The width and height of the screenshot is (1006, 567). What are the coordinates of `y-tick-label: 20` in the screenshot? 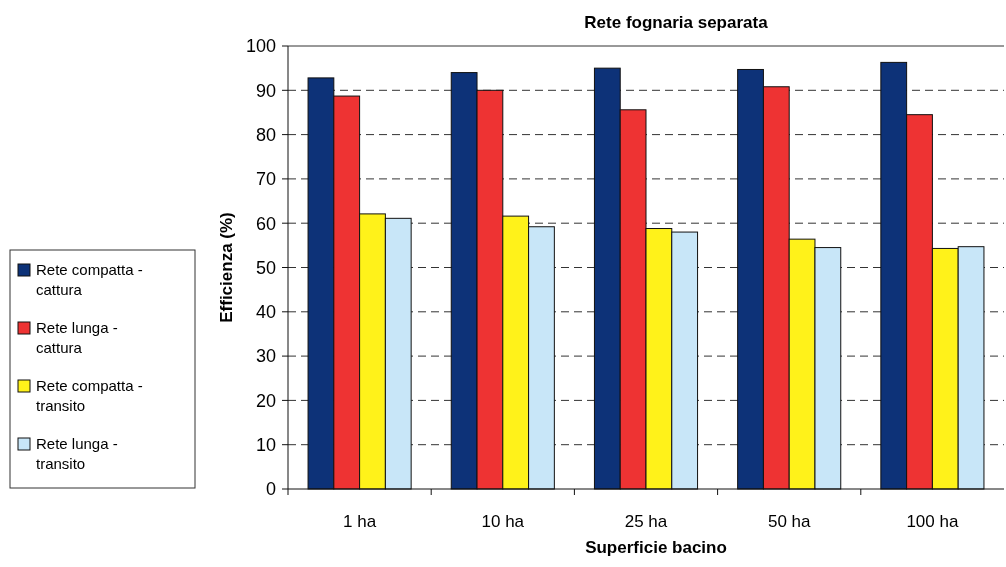 It's located at (265, 400).